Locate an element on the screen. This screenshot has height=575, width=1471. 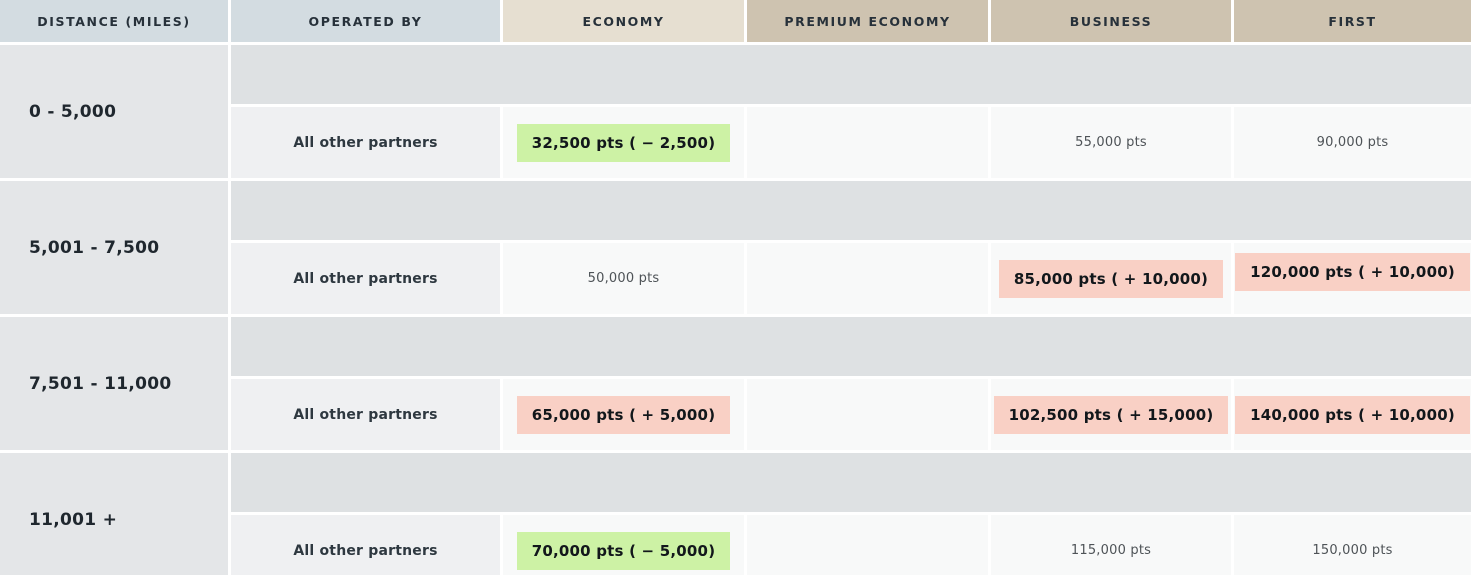
points-value: 55,000 pts is located at coordinates (1111, 142).